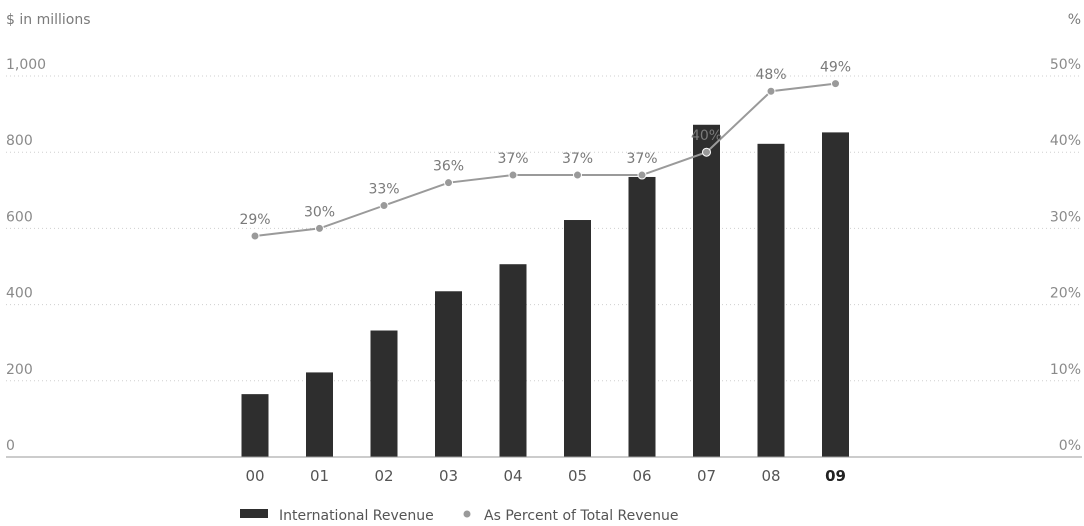 The width and height of the screenshot is (1084, 526). I want to click on y2-tick-label: 10%, so click(1065, 370).